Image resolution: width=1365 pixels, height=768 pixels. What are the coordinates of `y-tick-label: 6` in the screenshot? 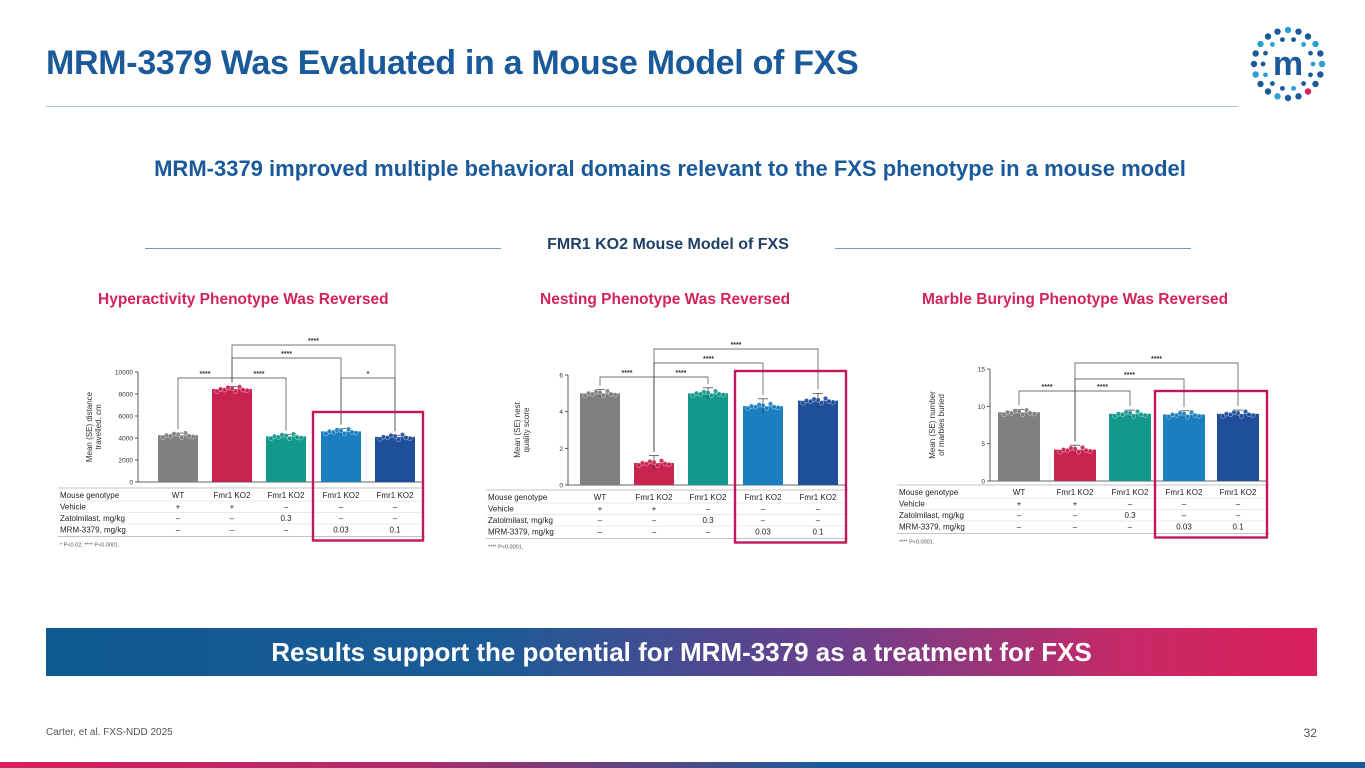 It's located at (561, 376).